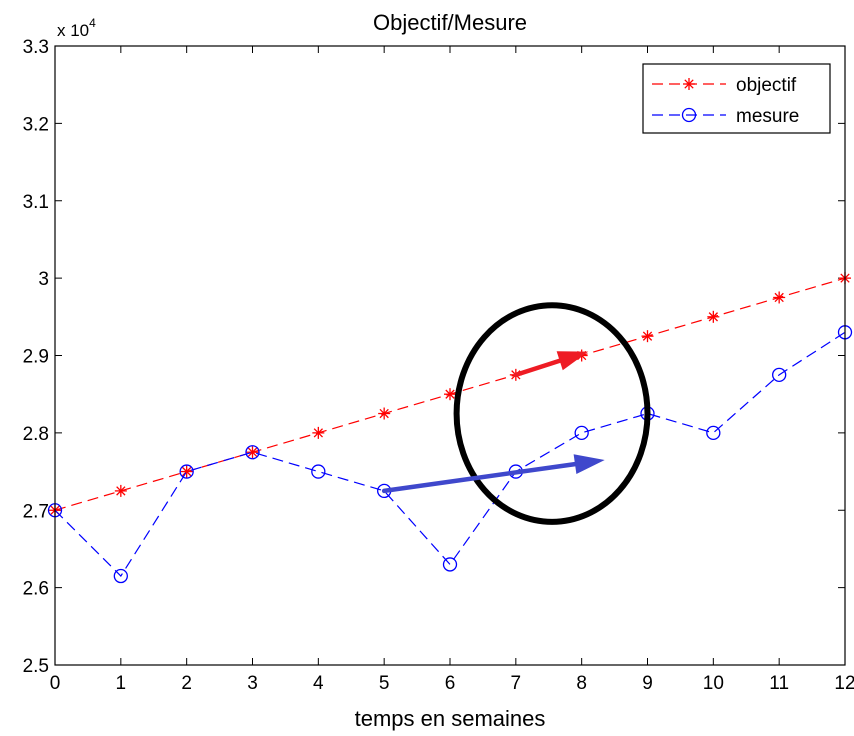 The width and height of the screenshot is (854, 736). I want to click on legend-entry-objectif: objectif, so click(724, 85).